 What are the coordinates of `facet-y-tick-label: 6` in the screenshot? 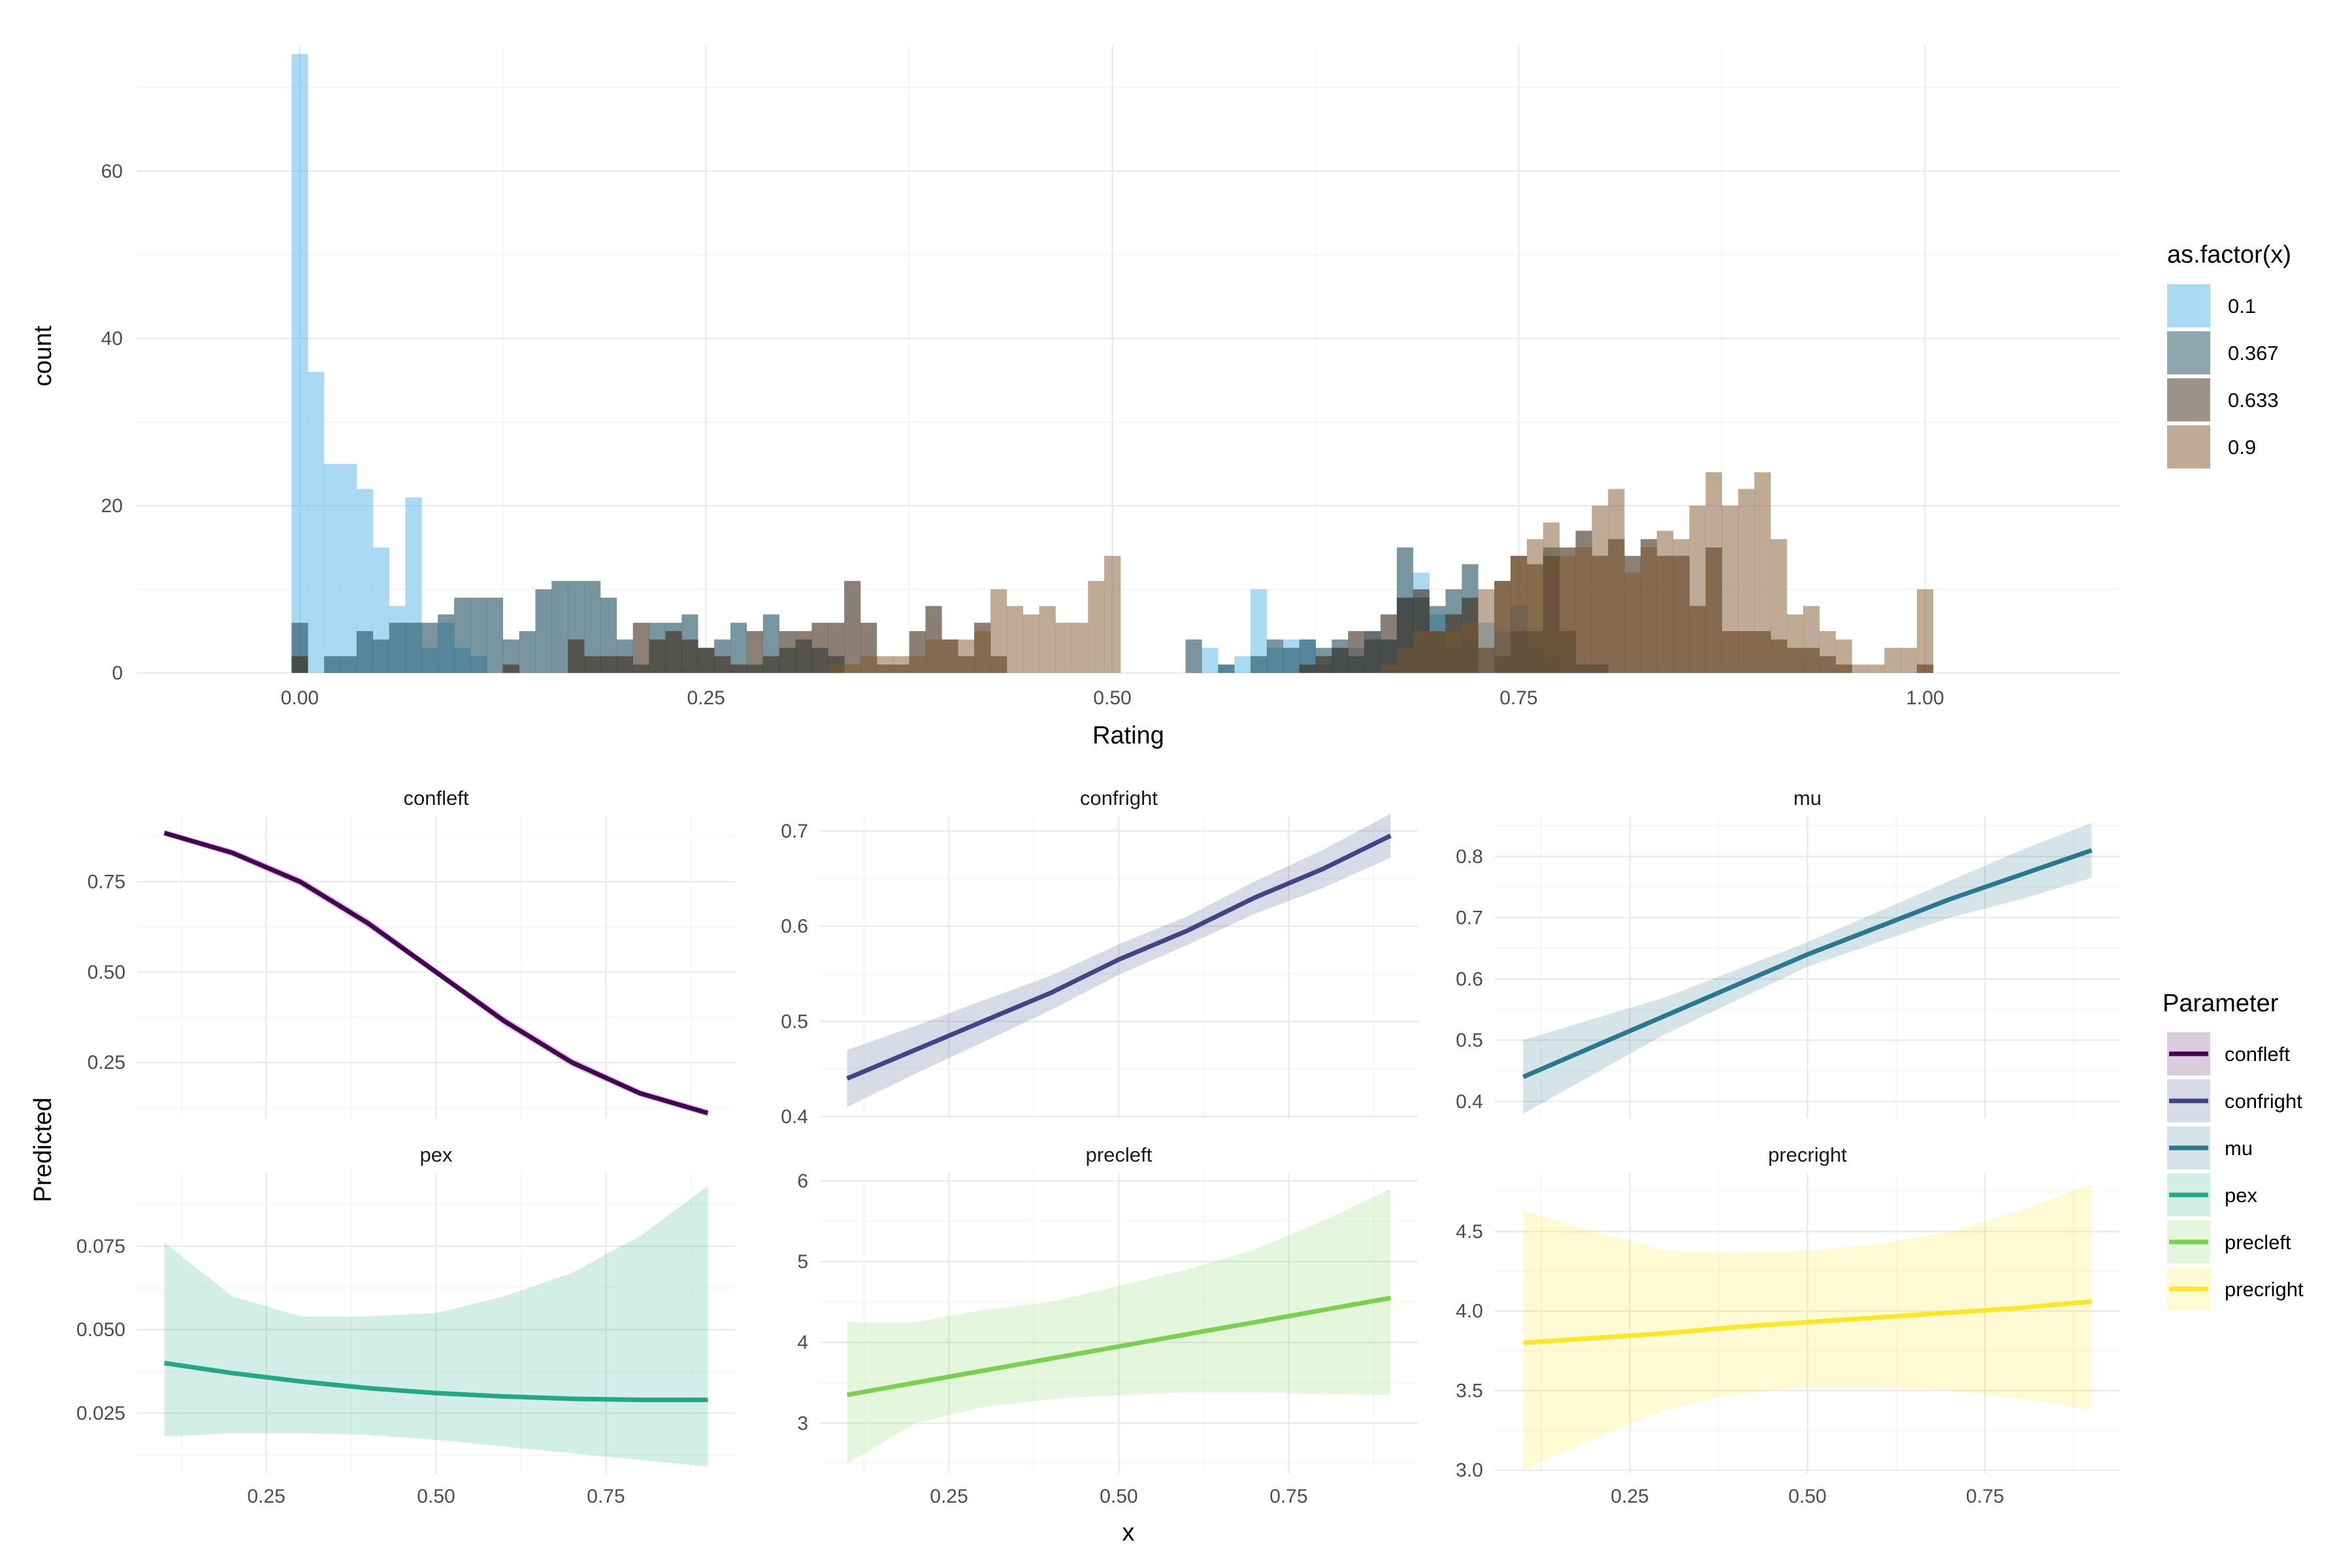 It's located at (802, 1181).